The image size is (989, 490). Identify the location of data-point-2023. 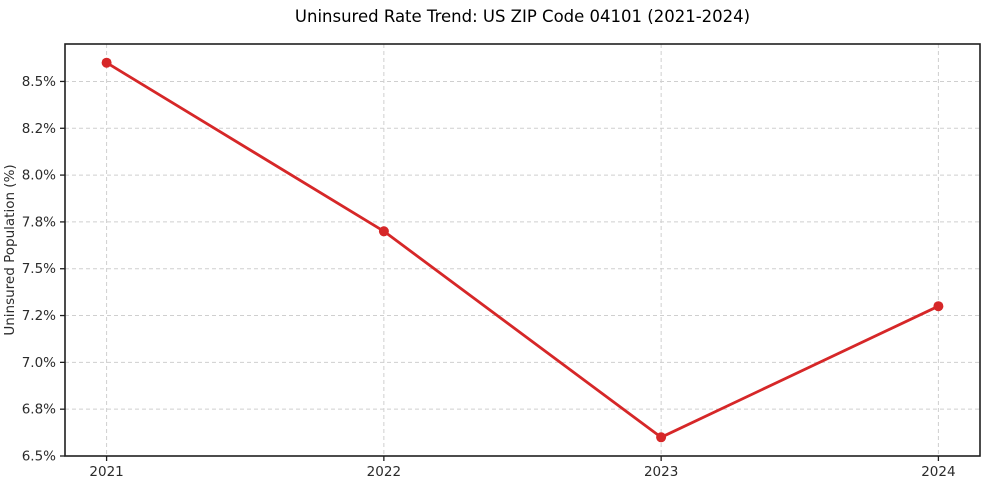
(661, 437).